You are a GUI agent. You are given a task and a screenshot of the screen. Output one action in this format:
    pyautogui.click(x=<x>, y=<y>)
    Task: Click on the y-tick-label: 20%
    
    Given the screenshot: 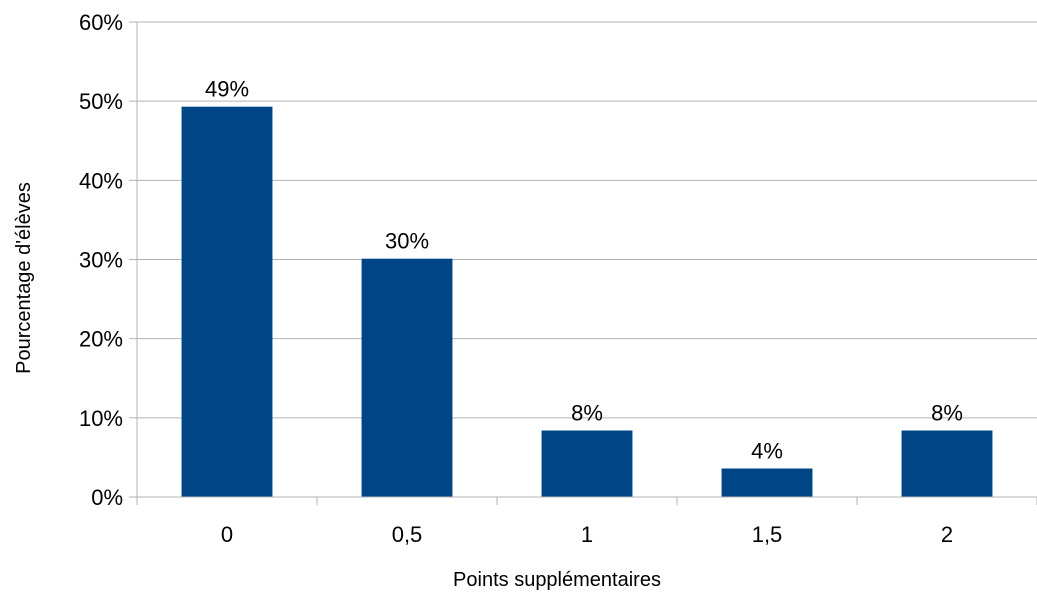 What is the action you would take?
    pyautogui.click(x=101, y=339)
    